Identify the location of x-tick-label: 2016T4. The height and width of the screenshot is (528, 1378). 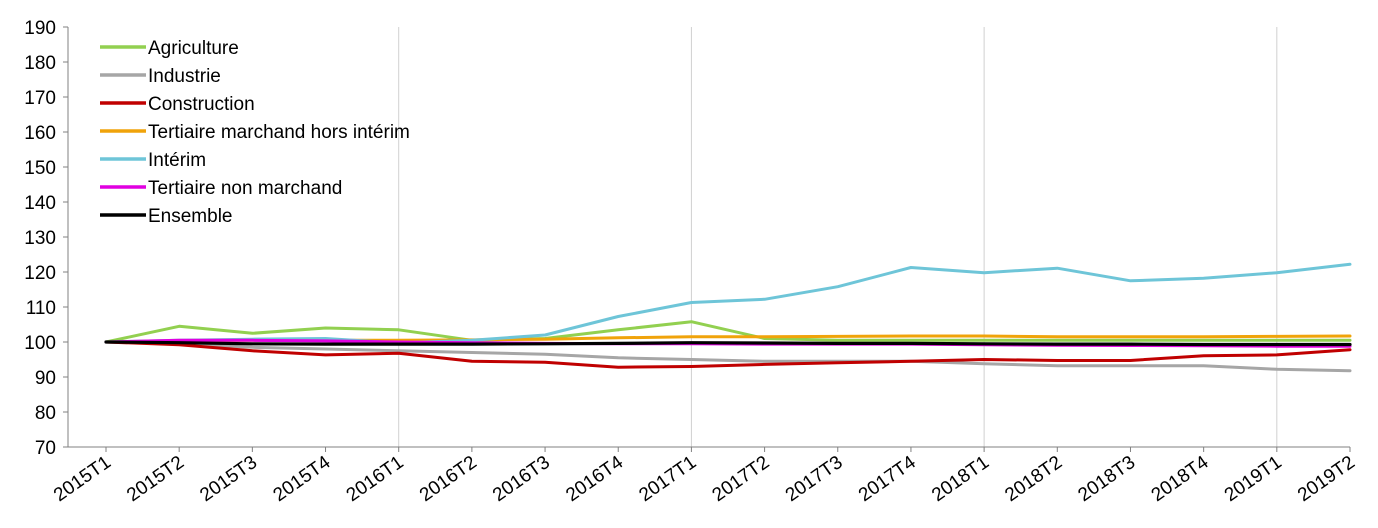
(594, 479).